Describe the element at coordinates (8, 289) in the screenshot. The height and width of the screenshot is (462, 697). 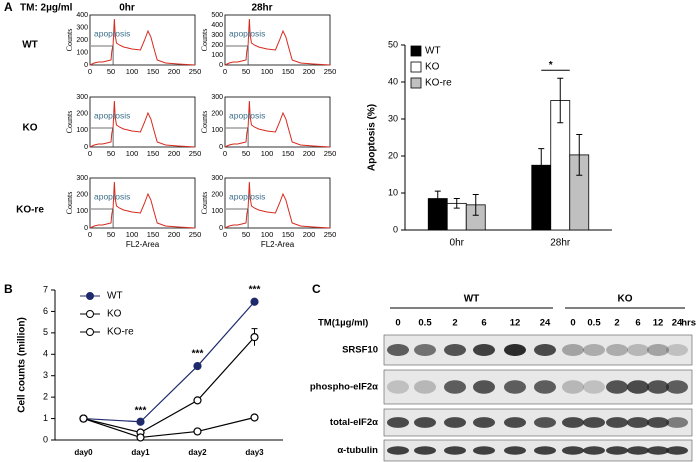
I see `panel-label: B` at that location.